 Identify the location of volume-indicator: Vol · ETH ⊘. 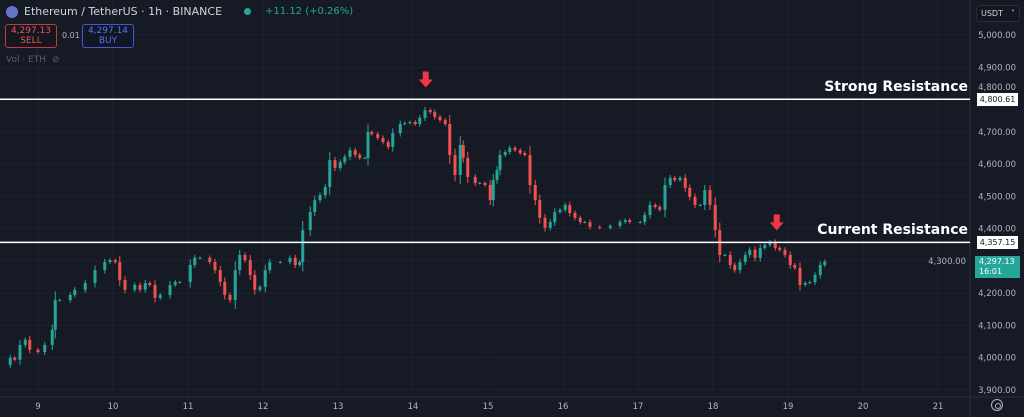
(33, 60).